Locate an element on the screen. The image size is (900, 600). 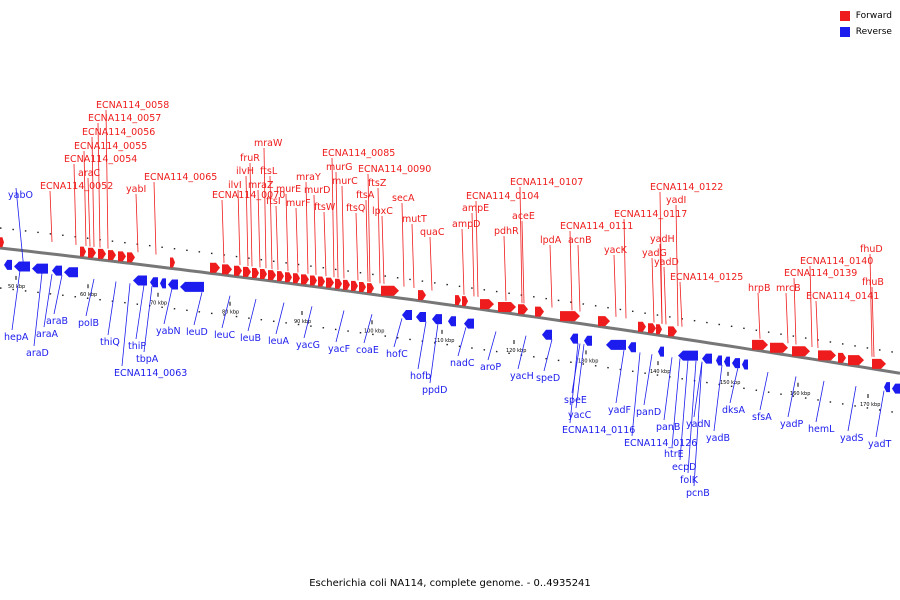
forward-label-38: pdhR is located at coordinates (506, 231).